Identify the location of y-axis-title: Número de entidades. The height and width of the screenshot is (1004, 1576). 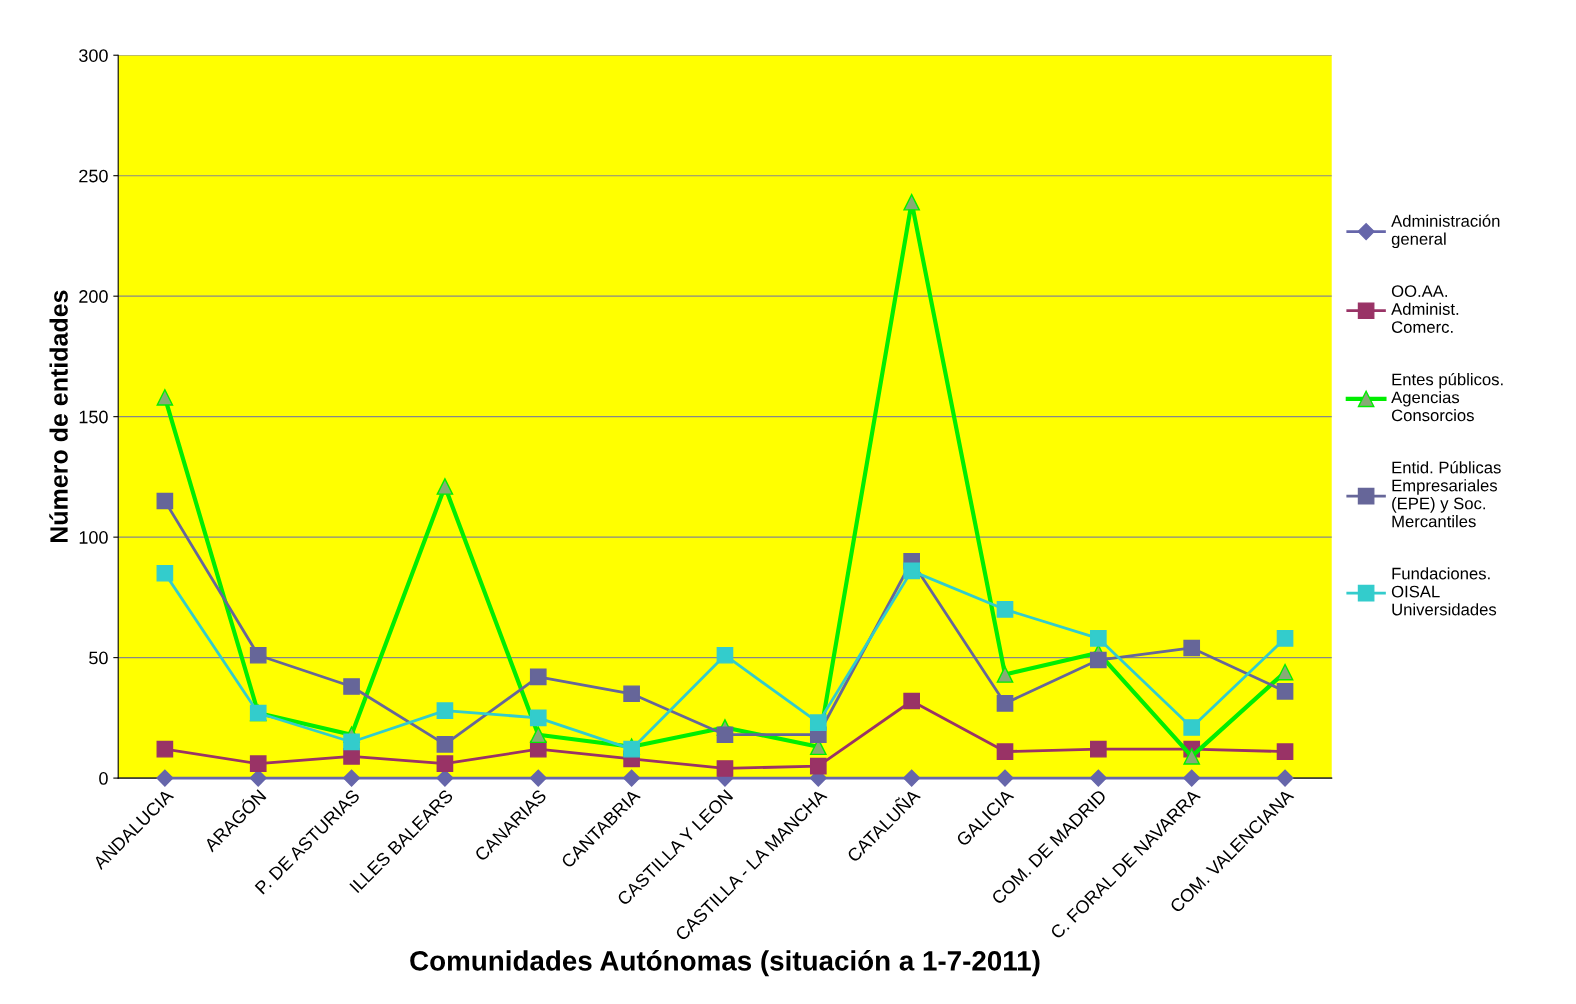
(58, 416).